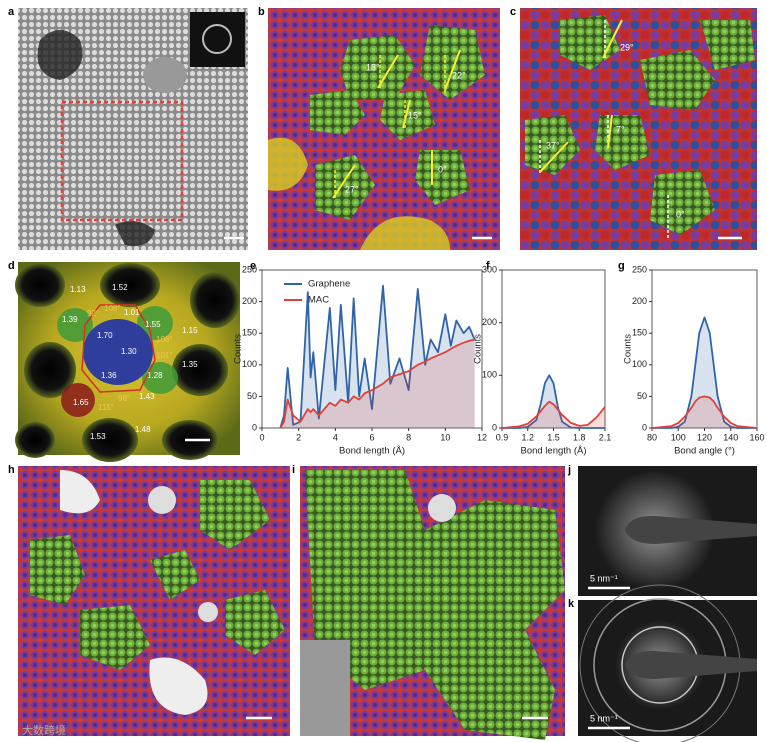 Image resolution: width=767 pixels, height=742 pixels. I want to click on bond-angle: 115°, so click(106, 407).